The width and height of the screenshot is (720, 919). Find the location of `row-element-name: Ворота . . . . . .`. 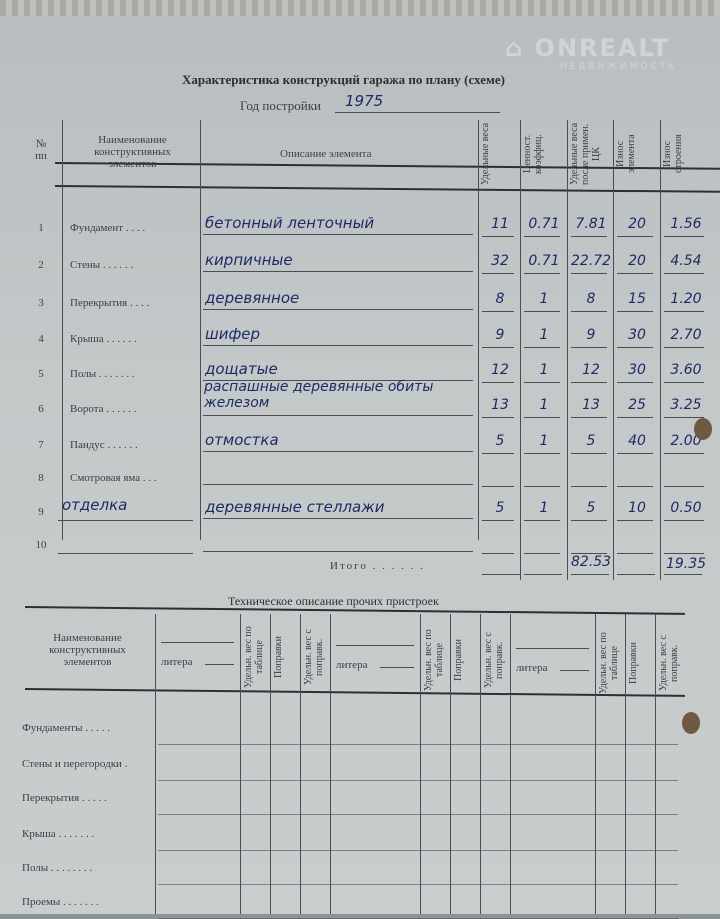

row-element-name: Ворота . . . . . . is located at coordinates (103, 409).